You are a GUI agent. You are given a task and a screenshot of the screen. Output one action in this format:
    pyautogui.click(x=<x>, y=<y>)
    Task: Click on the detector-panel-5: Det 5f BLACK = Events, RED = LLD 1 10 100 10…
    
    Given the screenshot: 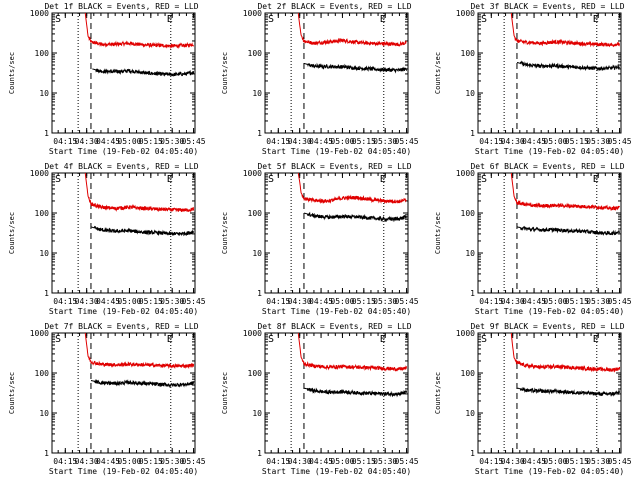 What is the action you would take?
    pyautogui.click(x=320, y=239)
    